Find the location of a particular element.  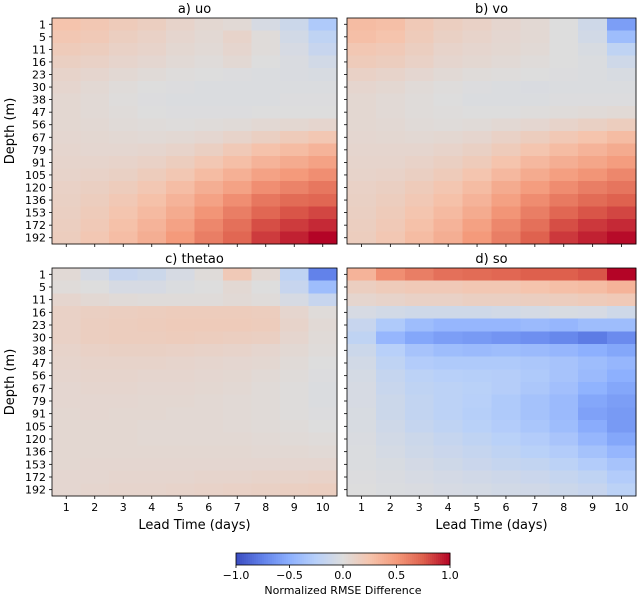

y-tick-label: 105 is located at coordinates (35, 175).